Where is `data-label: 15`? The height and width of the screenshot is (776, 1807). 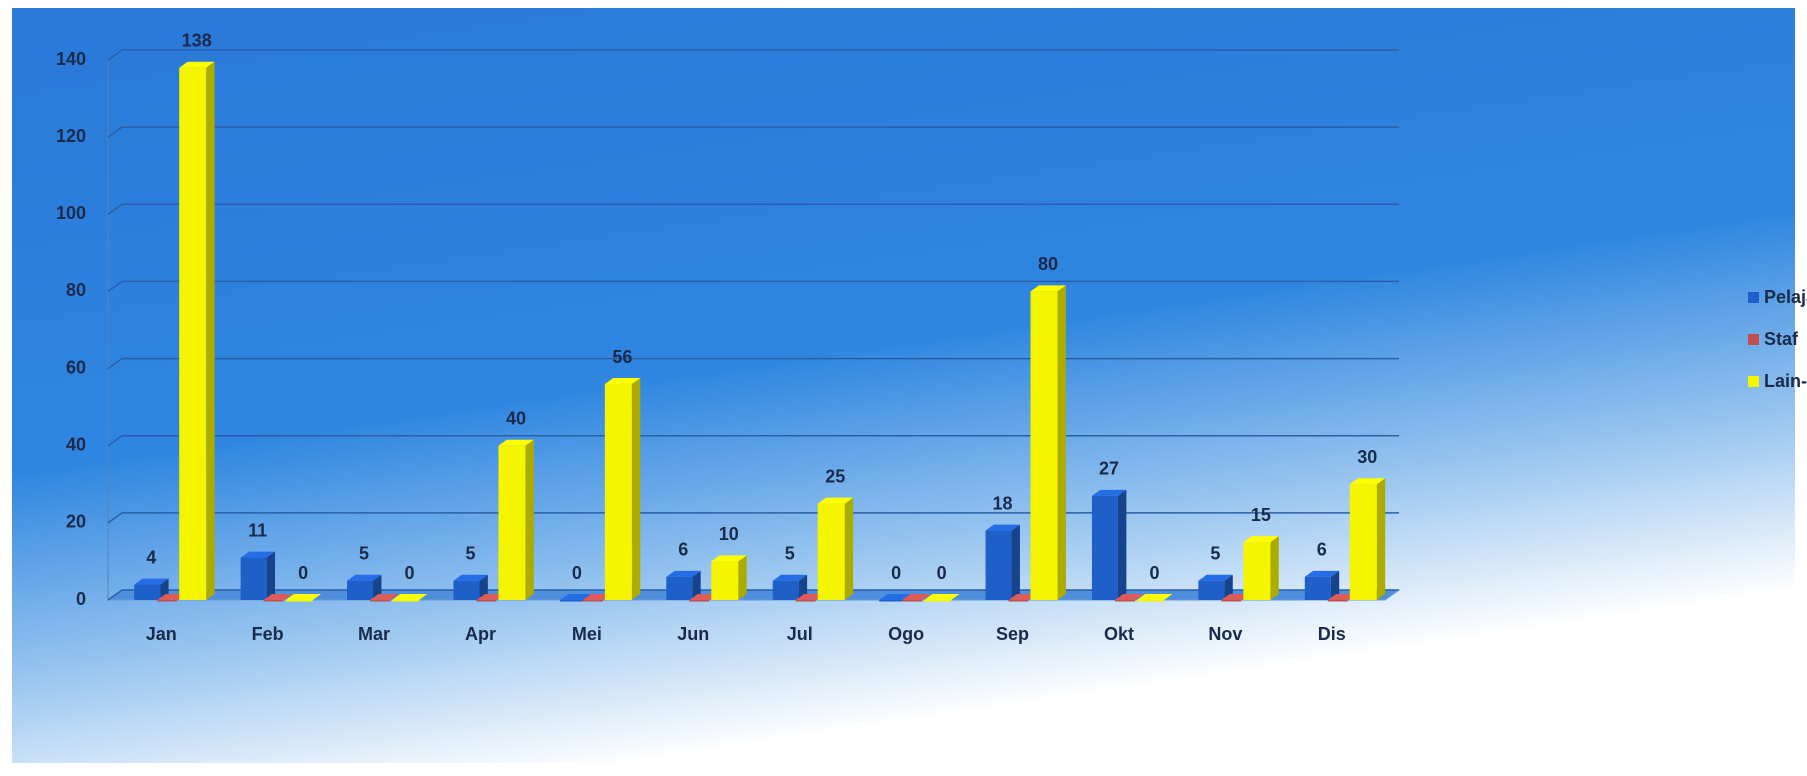 data-label: 15 is located at coordinates (1261, 515).